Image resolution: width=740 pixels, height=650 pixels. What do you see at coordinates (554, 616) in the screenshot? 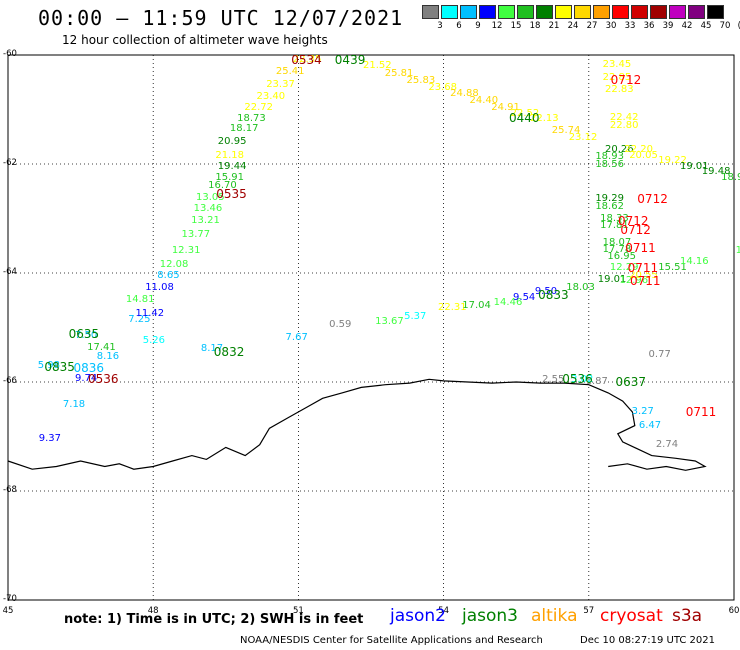
I see `satellite-altika: altika` at bounding box center [554, 616].